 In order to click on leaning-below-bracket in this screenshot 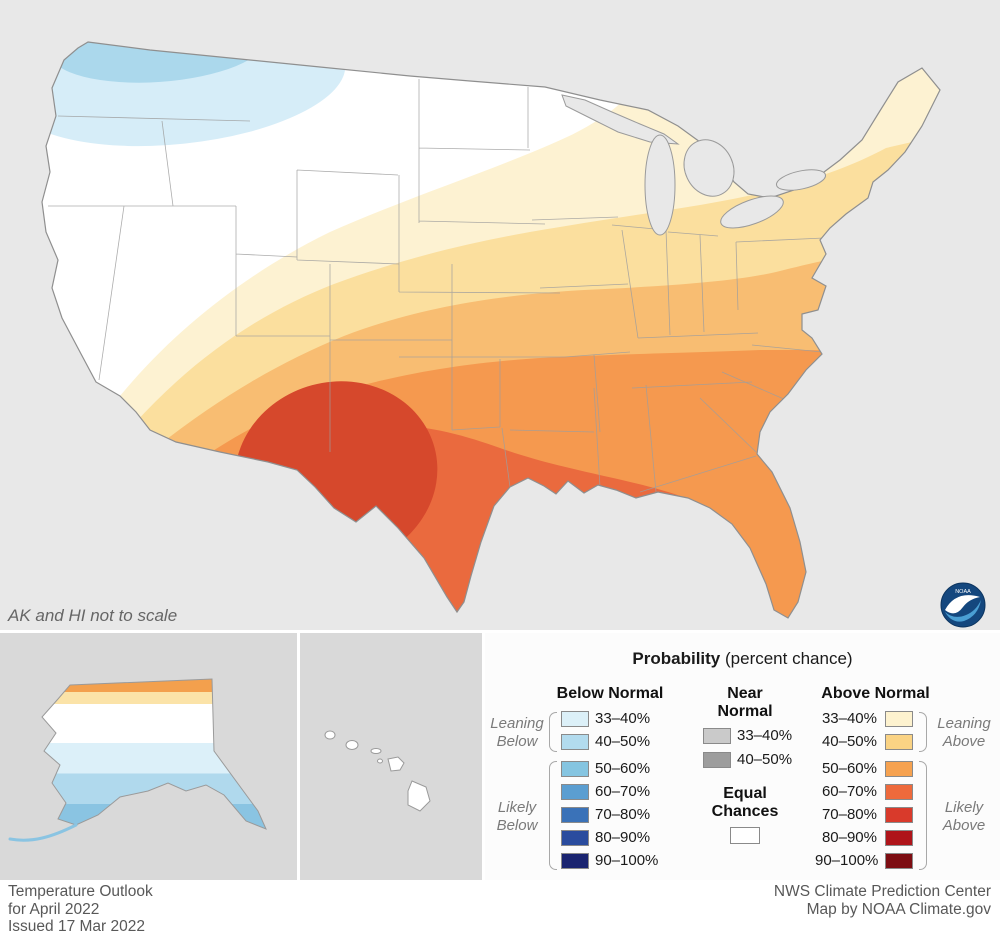, I will do `click(553, 732)`.